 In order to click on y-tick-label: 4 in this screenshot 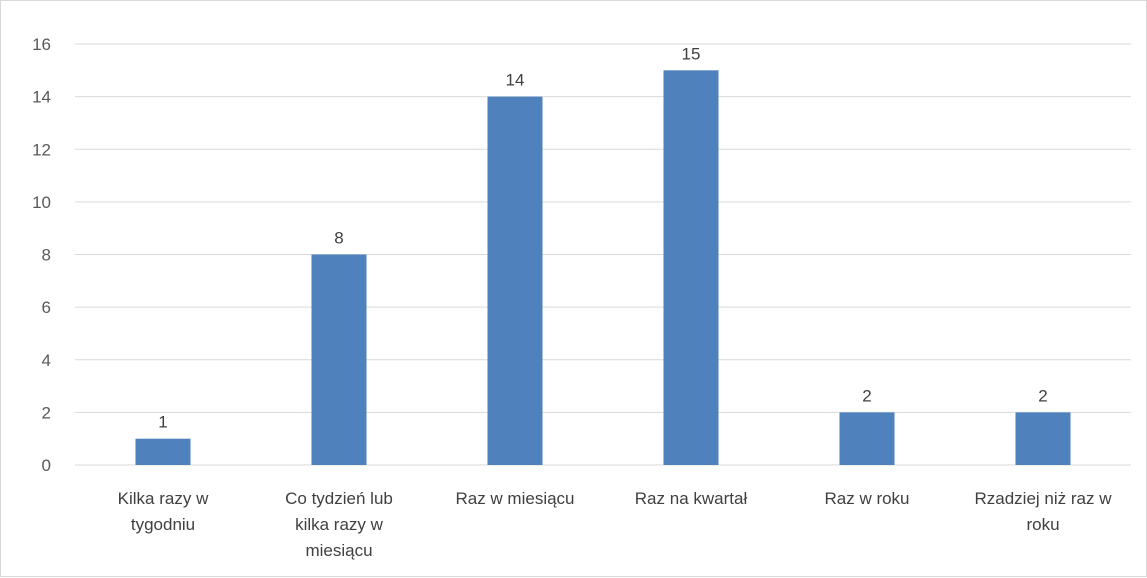, I will do `click(46, 360)`.